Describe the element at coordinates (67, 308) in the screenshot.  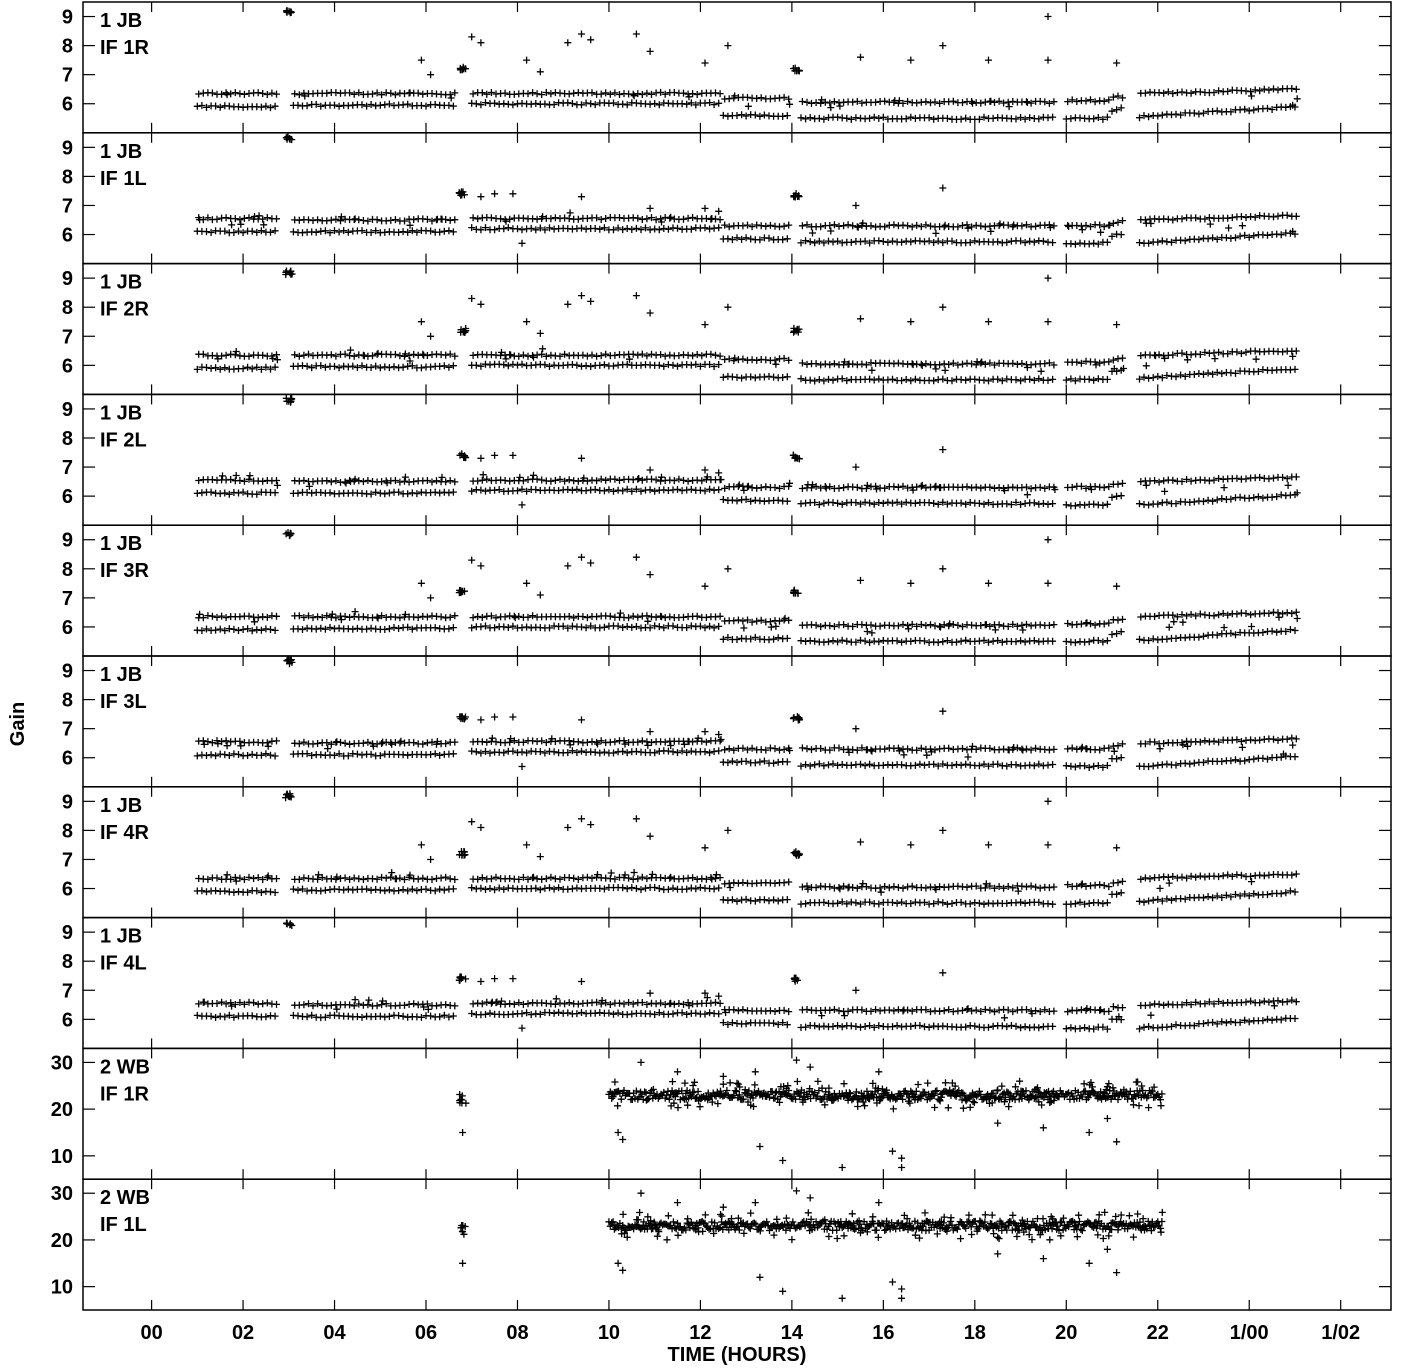
I see `y-tick-label: 8` at that location.